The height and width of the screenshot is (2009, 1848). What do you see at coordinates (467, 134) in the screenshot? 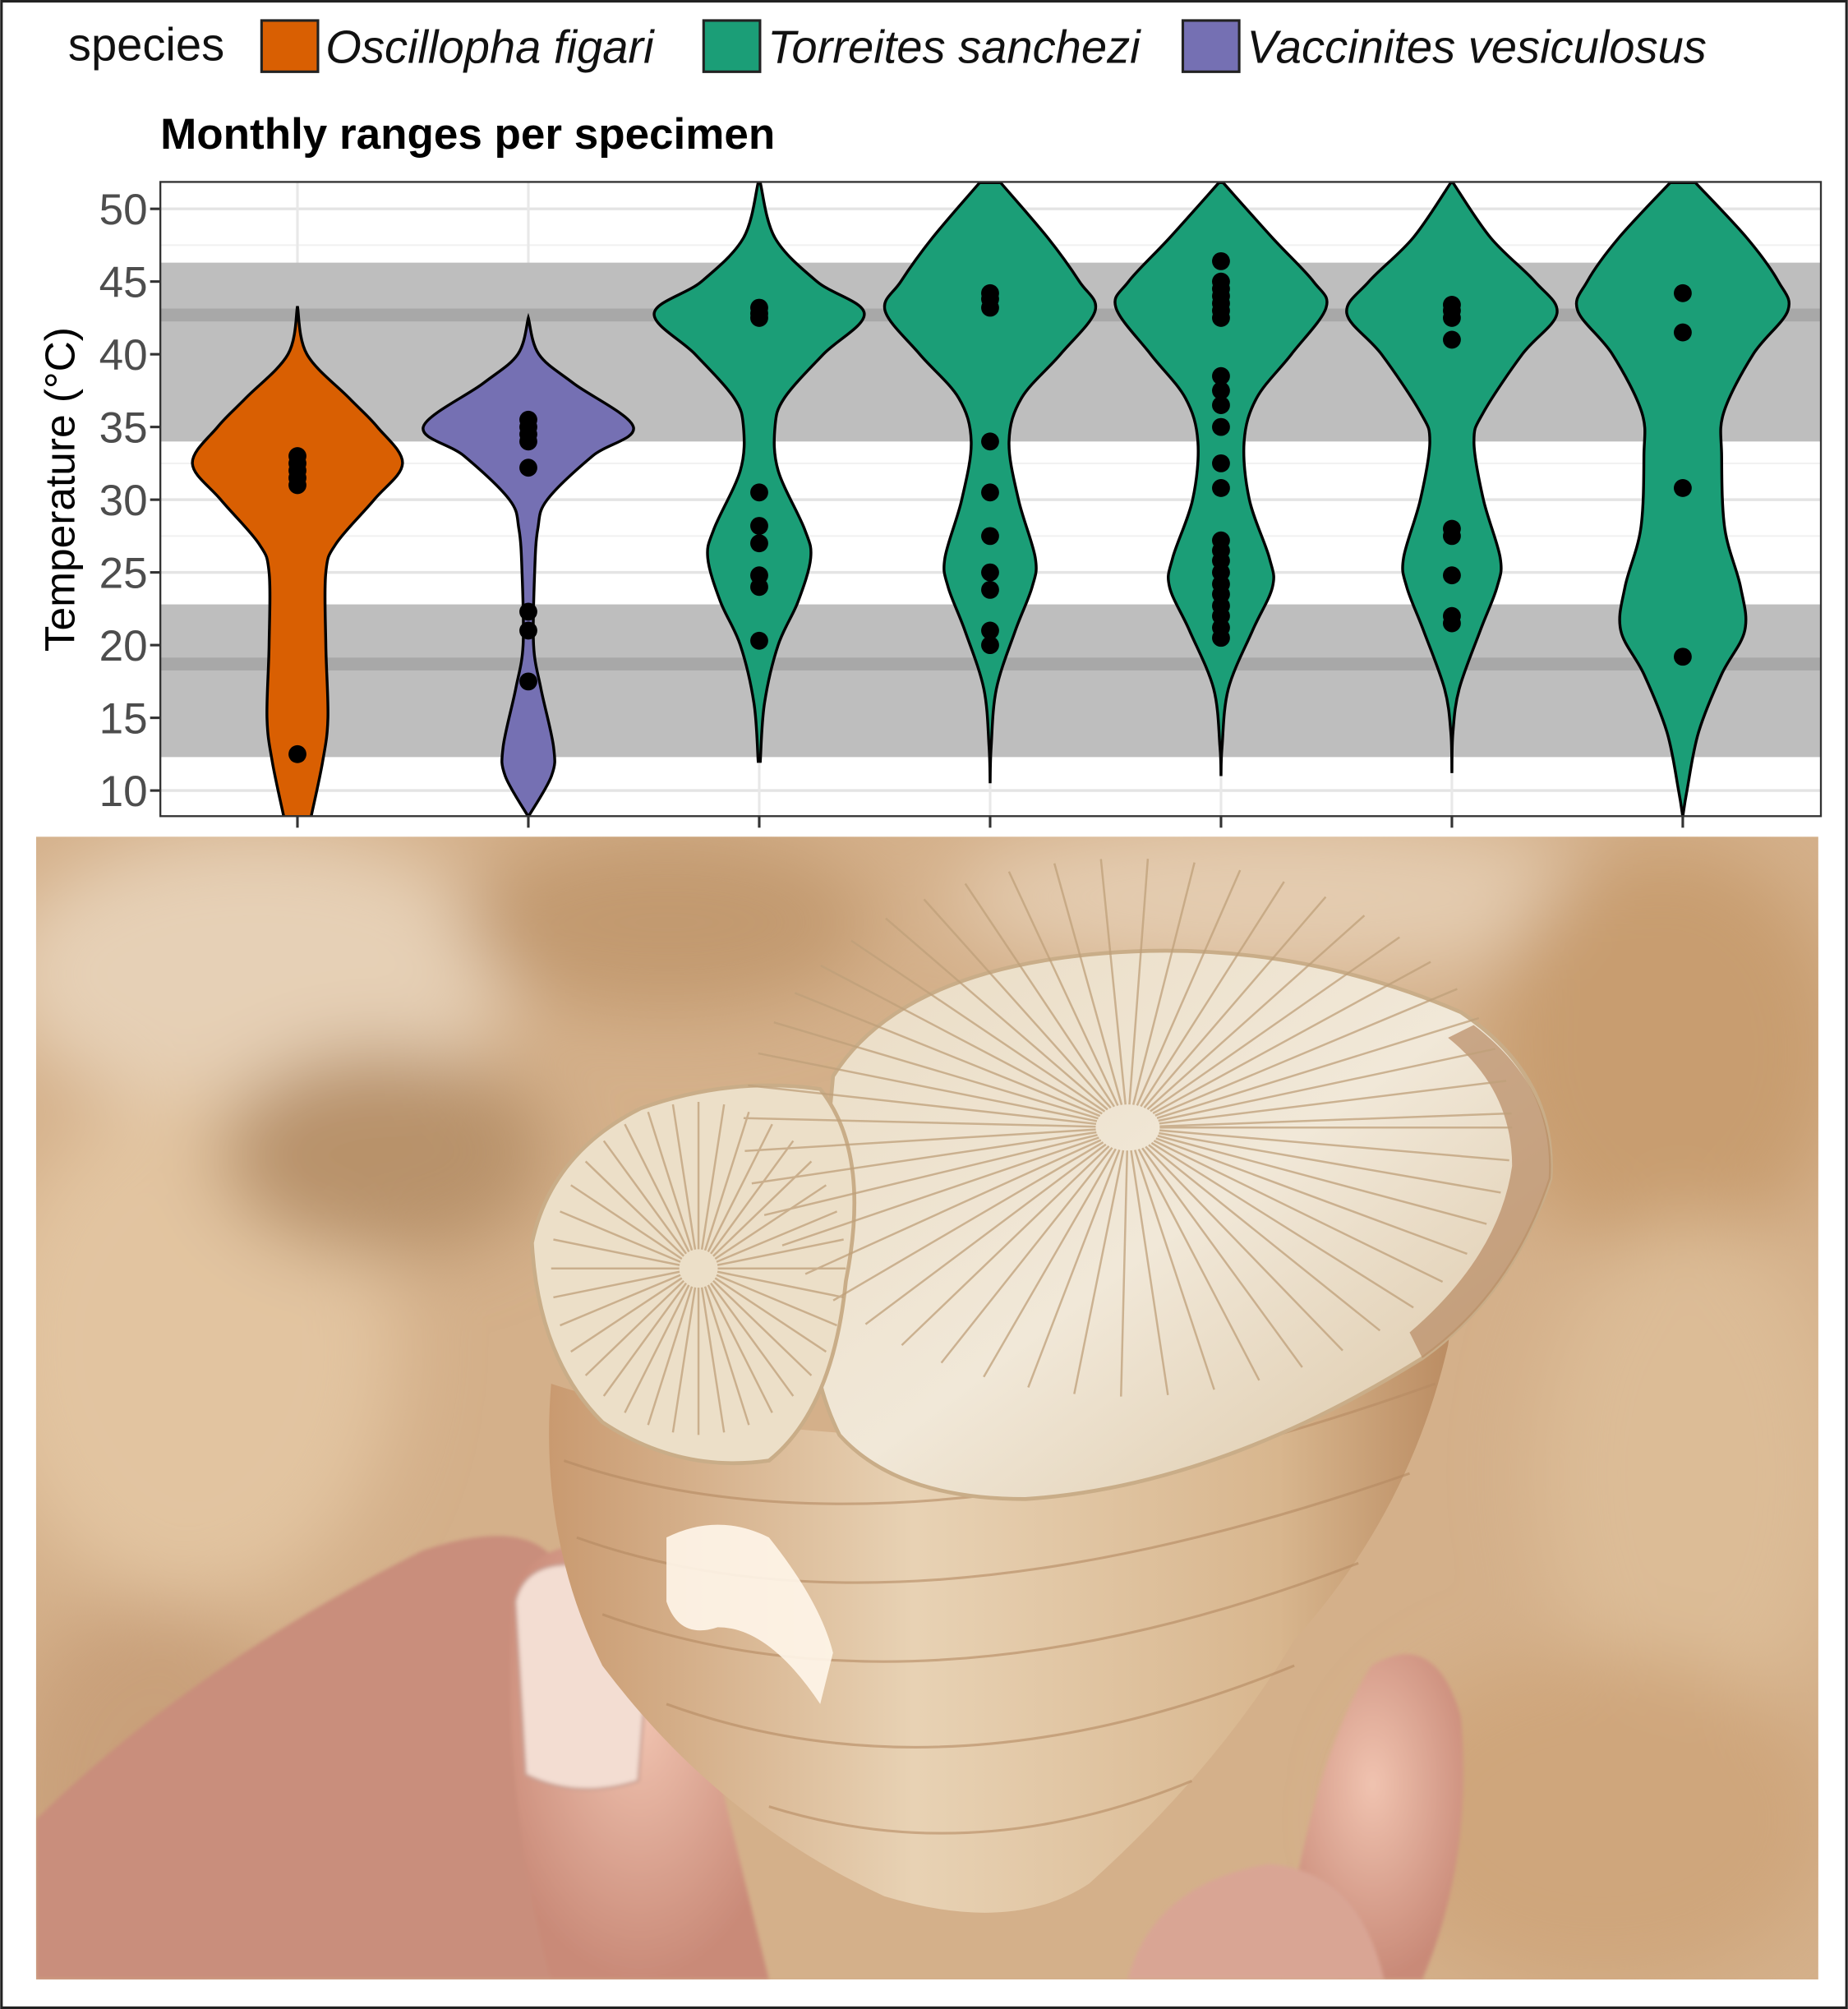
I see `chart-title: Monthly ranges per specimen` at bounding box center [467, 134].